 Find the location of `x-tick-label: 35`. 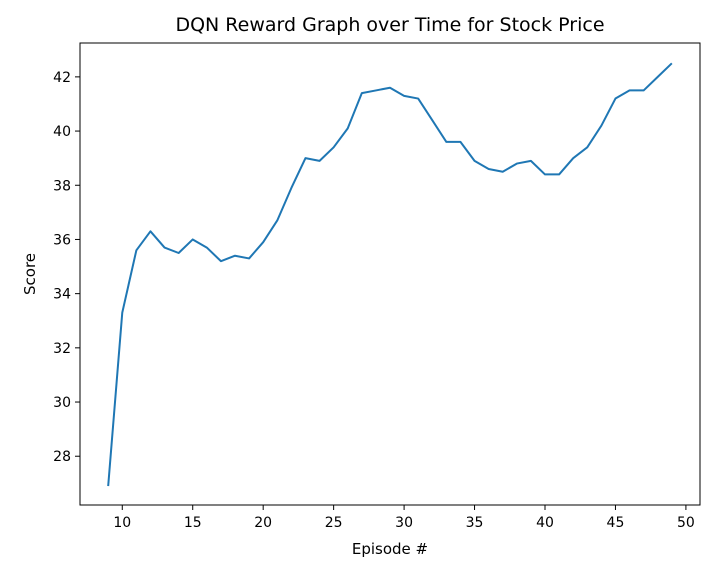

x-tick-label: 35 is located at coordinates (475, 523).